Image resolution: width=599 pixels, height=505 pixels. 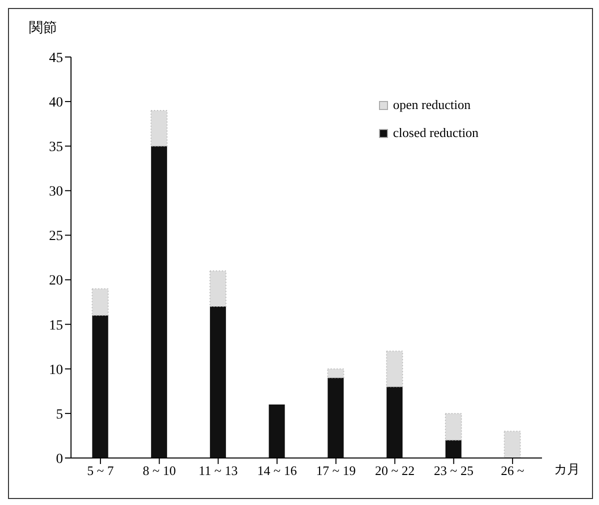 I want to click on y-tick-label: 30, so click(x=56, y=192).